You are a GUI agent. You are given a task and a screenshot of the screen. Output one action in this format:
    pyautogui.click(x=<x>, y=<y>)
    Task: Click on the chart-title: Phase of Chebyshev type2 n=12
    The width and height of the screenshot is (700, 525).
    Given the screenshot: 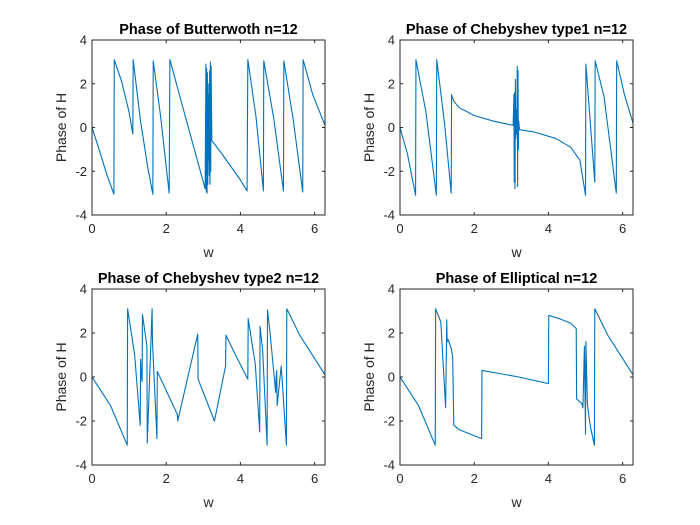 What is the action you would take?
    pyautogui.click(x=208, y=279)
    